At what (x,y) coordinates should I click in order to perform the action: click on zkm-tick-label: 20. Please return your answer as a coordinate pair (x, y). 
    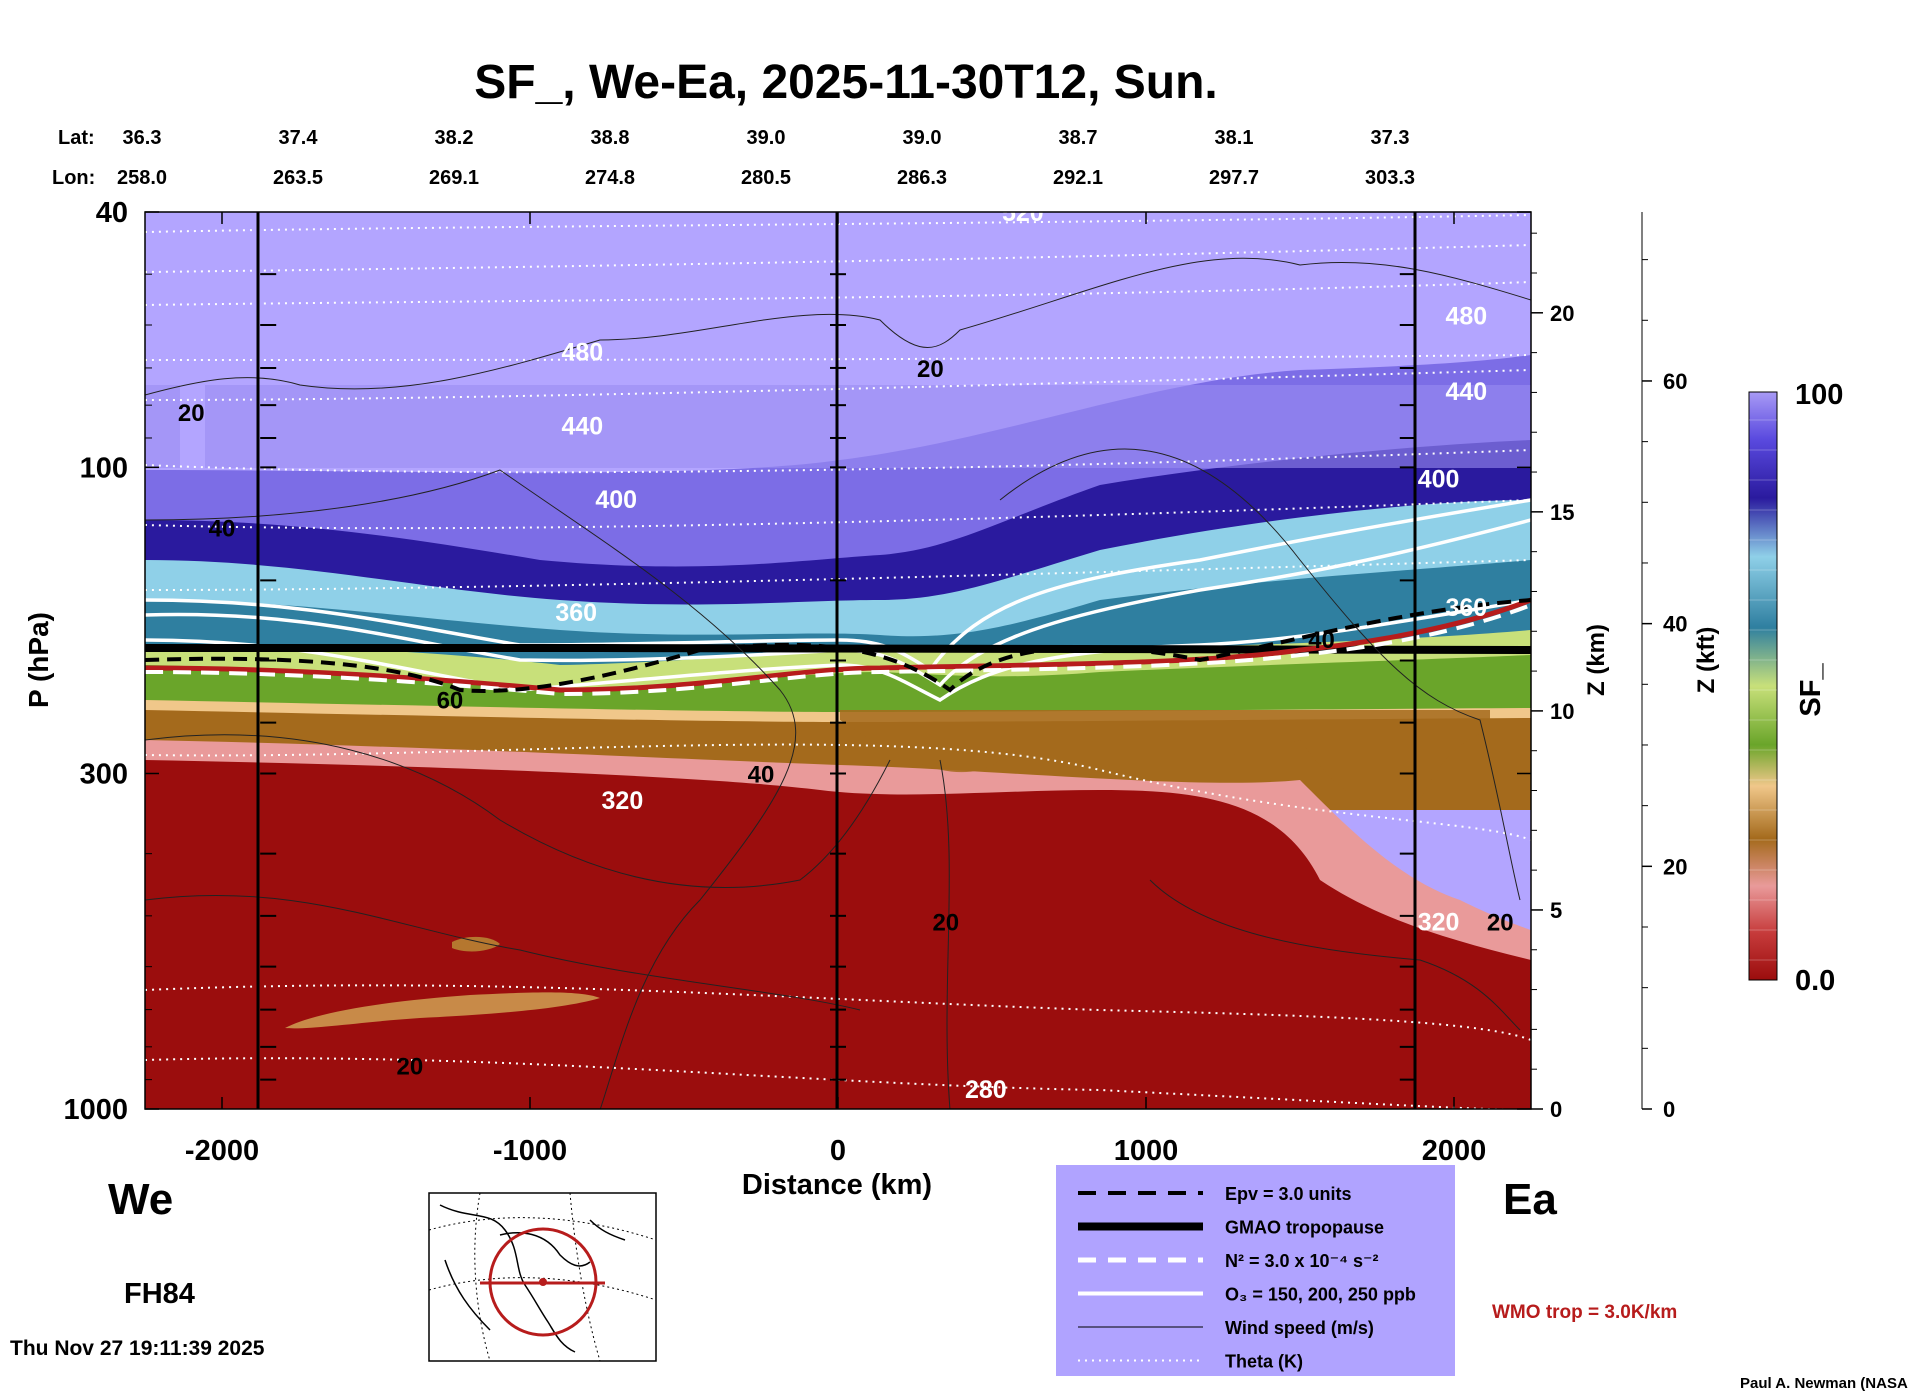
    Looking at the image, I should click on (1562, 313).